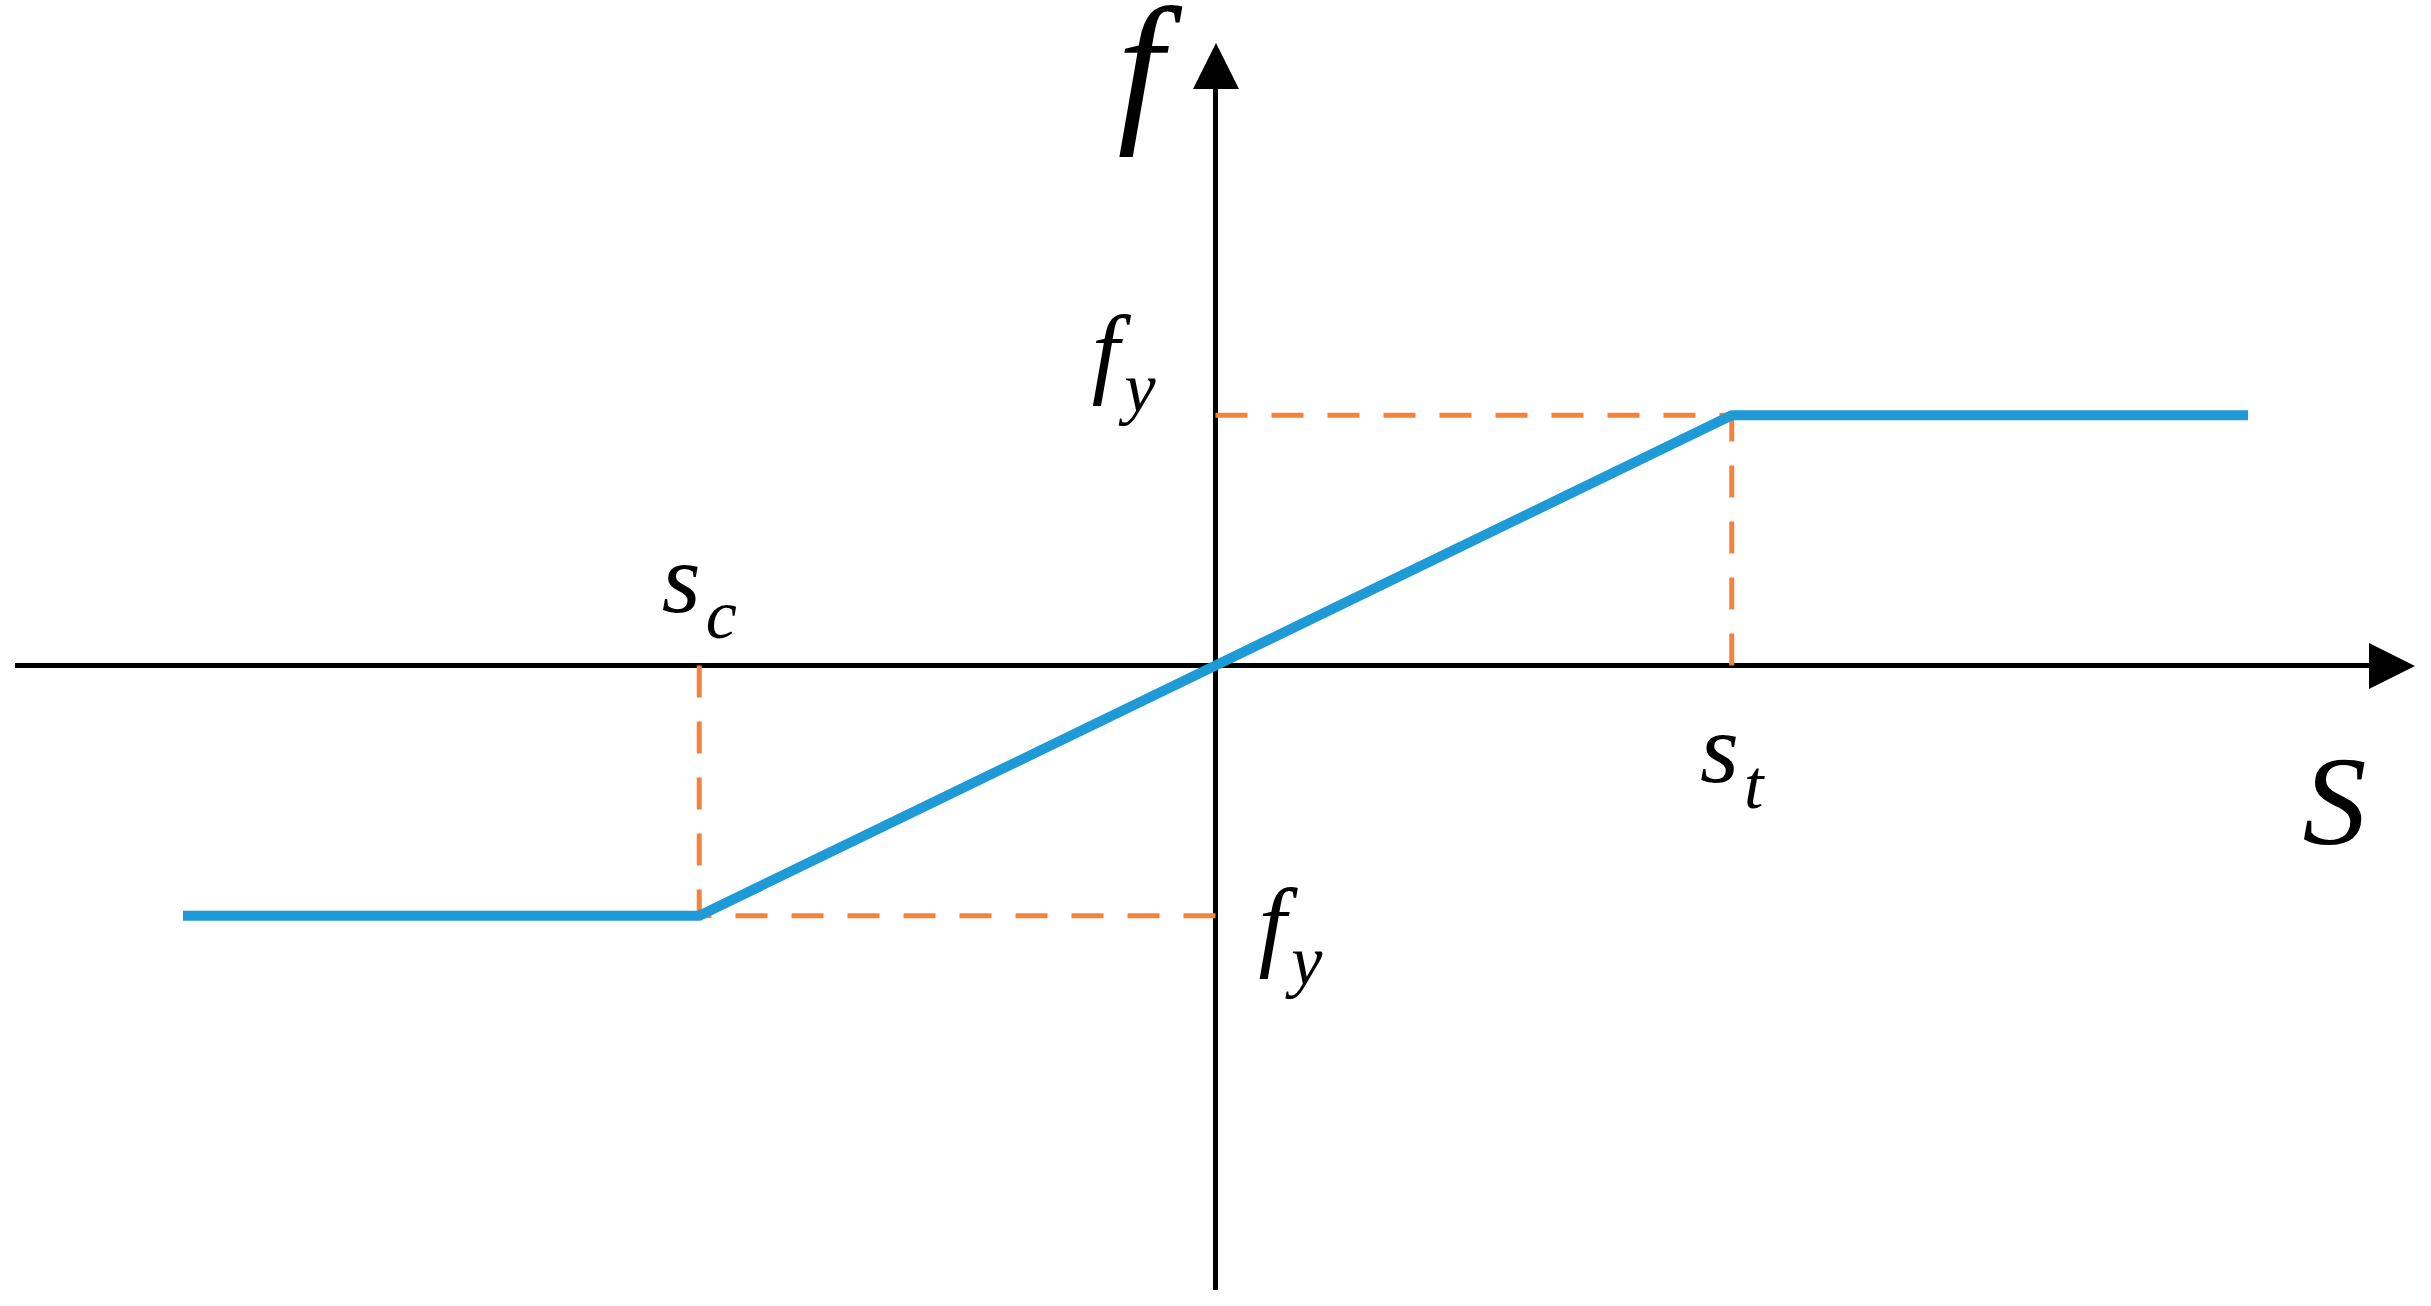 The width and height of the screenshot is (2431, 1306). Describe the element at coordinates (1150, 79) in the screenshot. I see `y-axis-title: f` at that location.